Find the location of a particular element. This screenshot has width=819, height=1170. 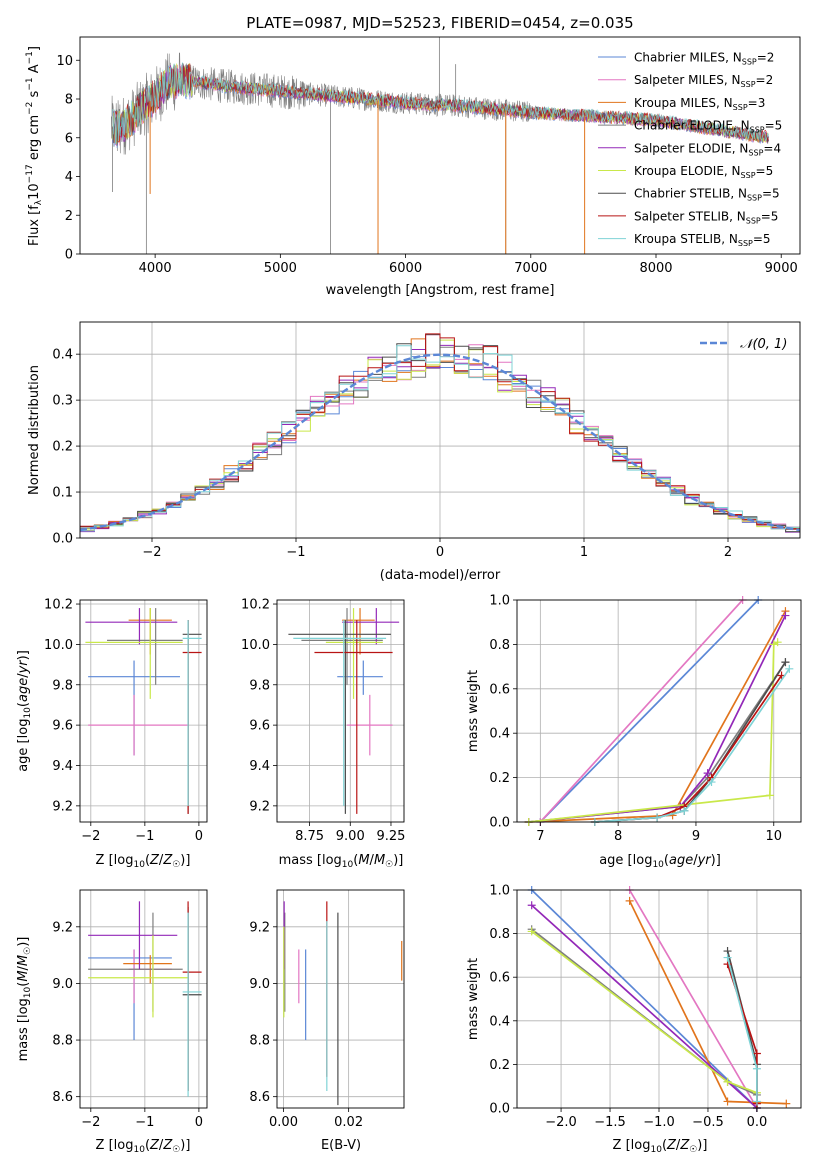

mw-z-line-chabrier-miles is located at coordinates (644, 999).